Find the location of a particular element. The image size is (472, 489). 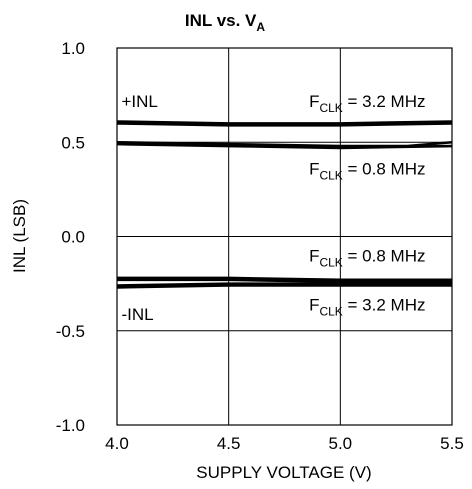

annotation-minus-inl: -INL is located at coordinates (137, 314).